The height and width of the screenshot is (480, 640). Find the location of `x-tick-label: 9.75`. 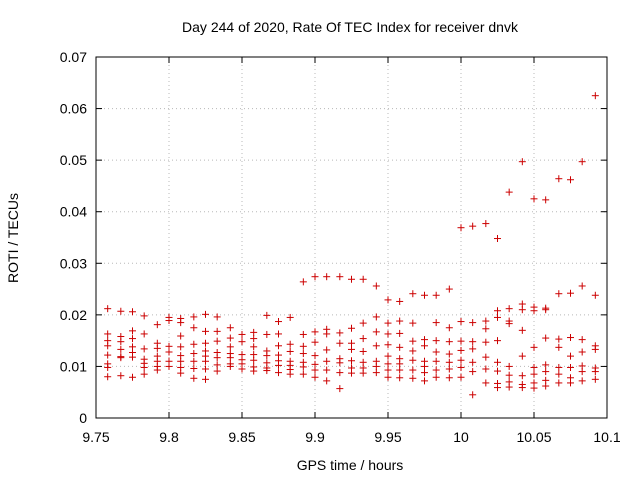

x-tick-label: 9.75 is located at coordinates (95, 437).